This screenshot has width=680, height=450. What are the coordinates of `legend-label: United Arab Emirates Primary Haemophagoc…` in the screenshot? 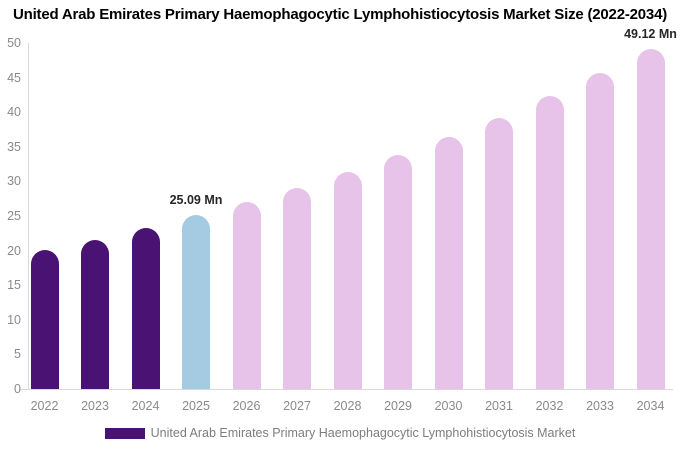 It's located at (363, 433).